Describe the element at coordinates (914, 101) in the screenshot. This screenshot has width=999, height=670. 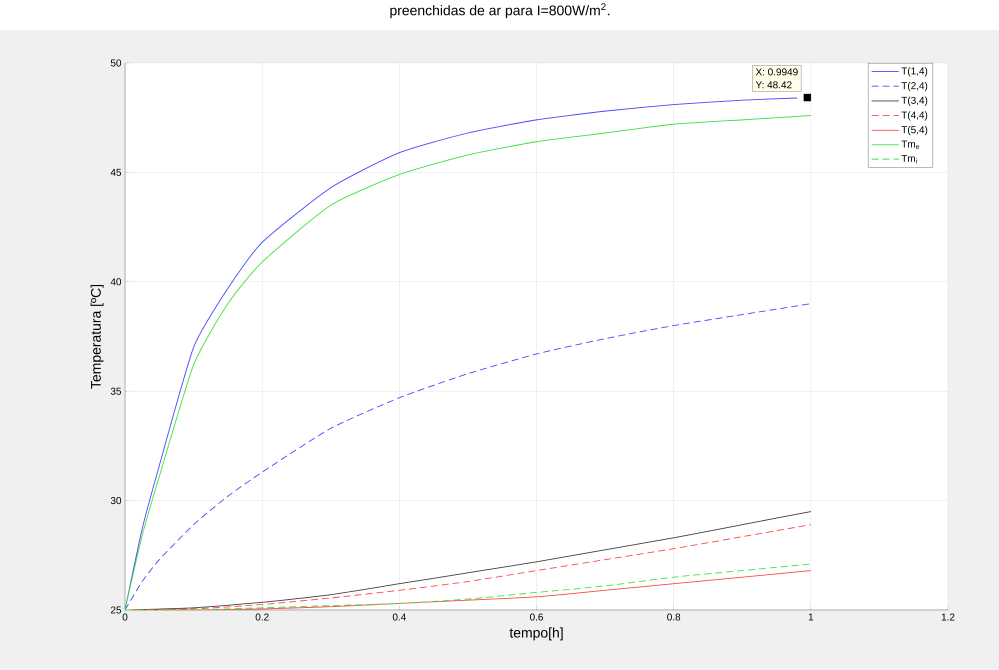
I see `legend-label: T(3,4)` at that location.